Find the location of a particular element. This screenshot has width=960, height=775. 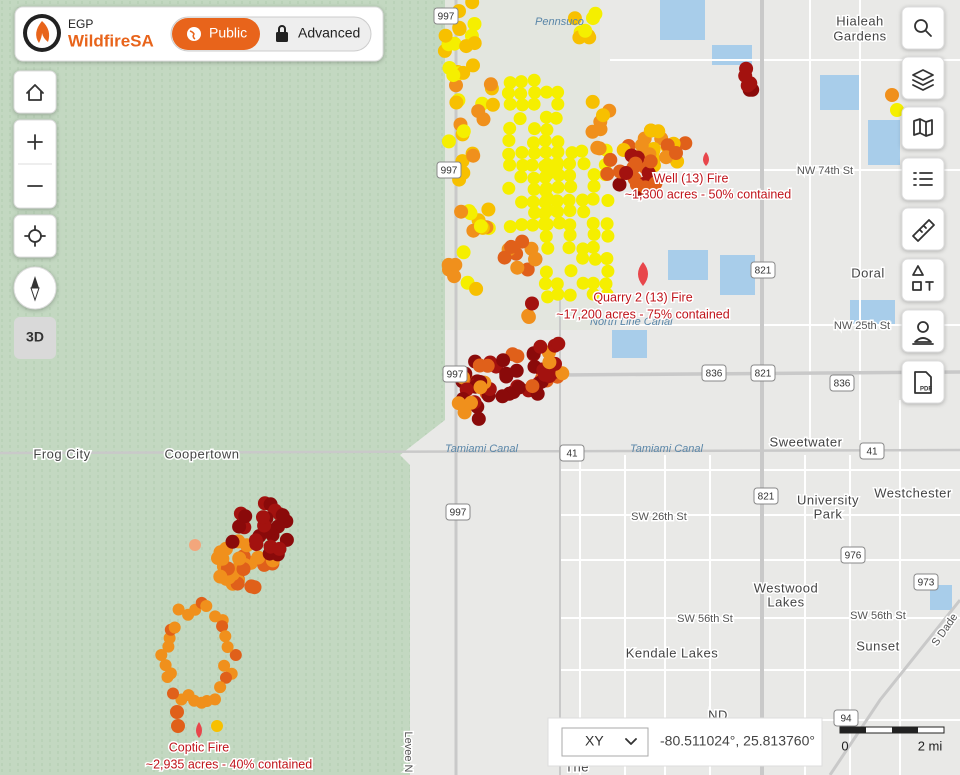

basemap-button is located at coordinates (923, 128).